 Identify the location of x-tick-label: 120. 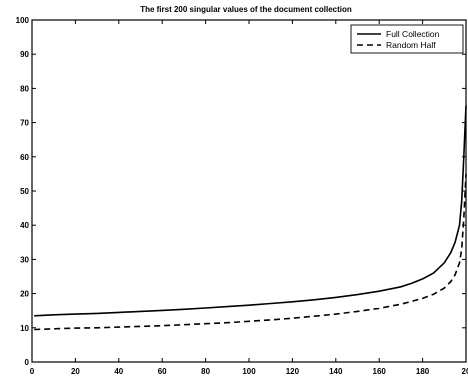
(293, 371).